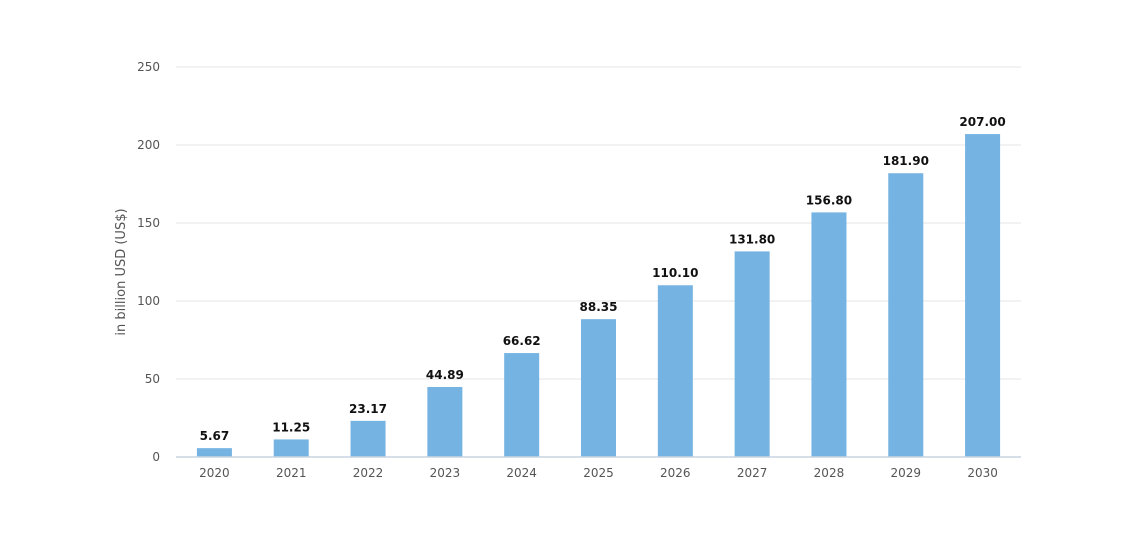 This screenshot has height=545, width=1140. I want to click on bar-2021, so click(291, 448).